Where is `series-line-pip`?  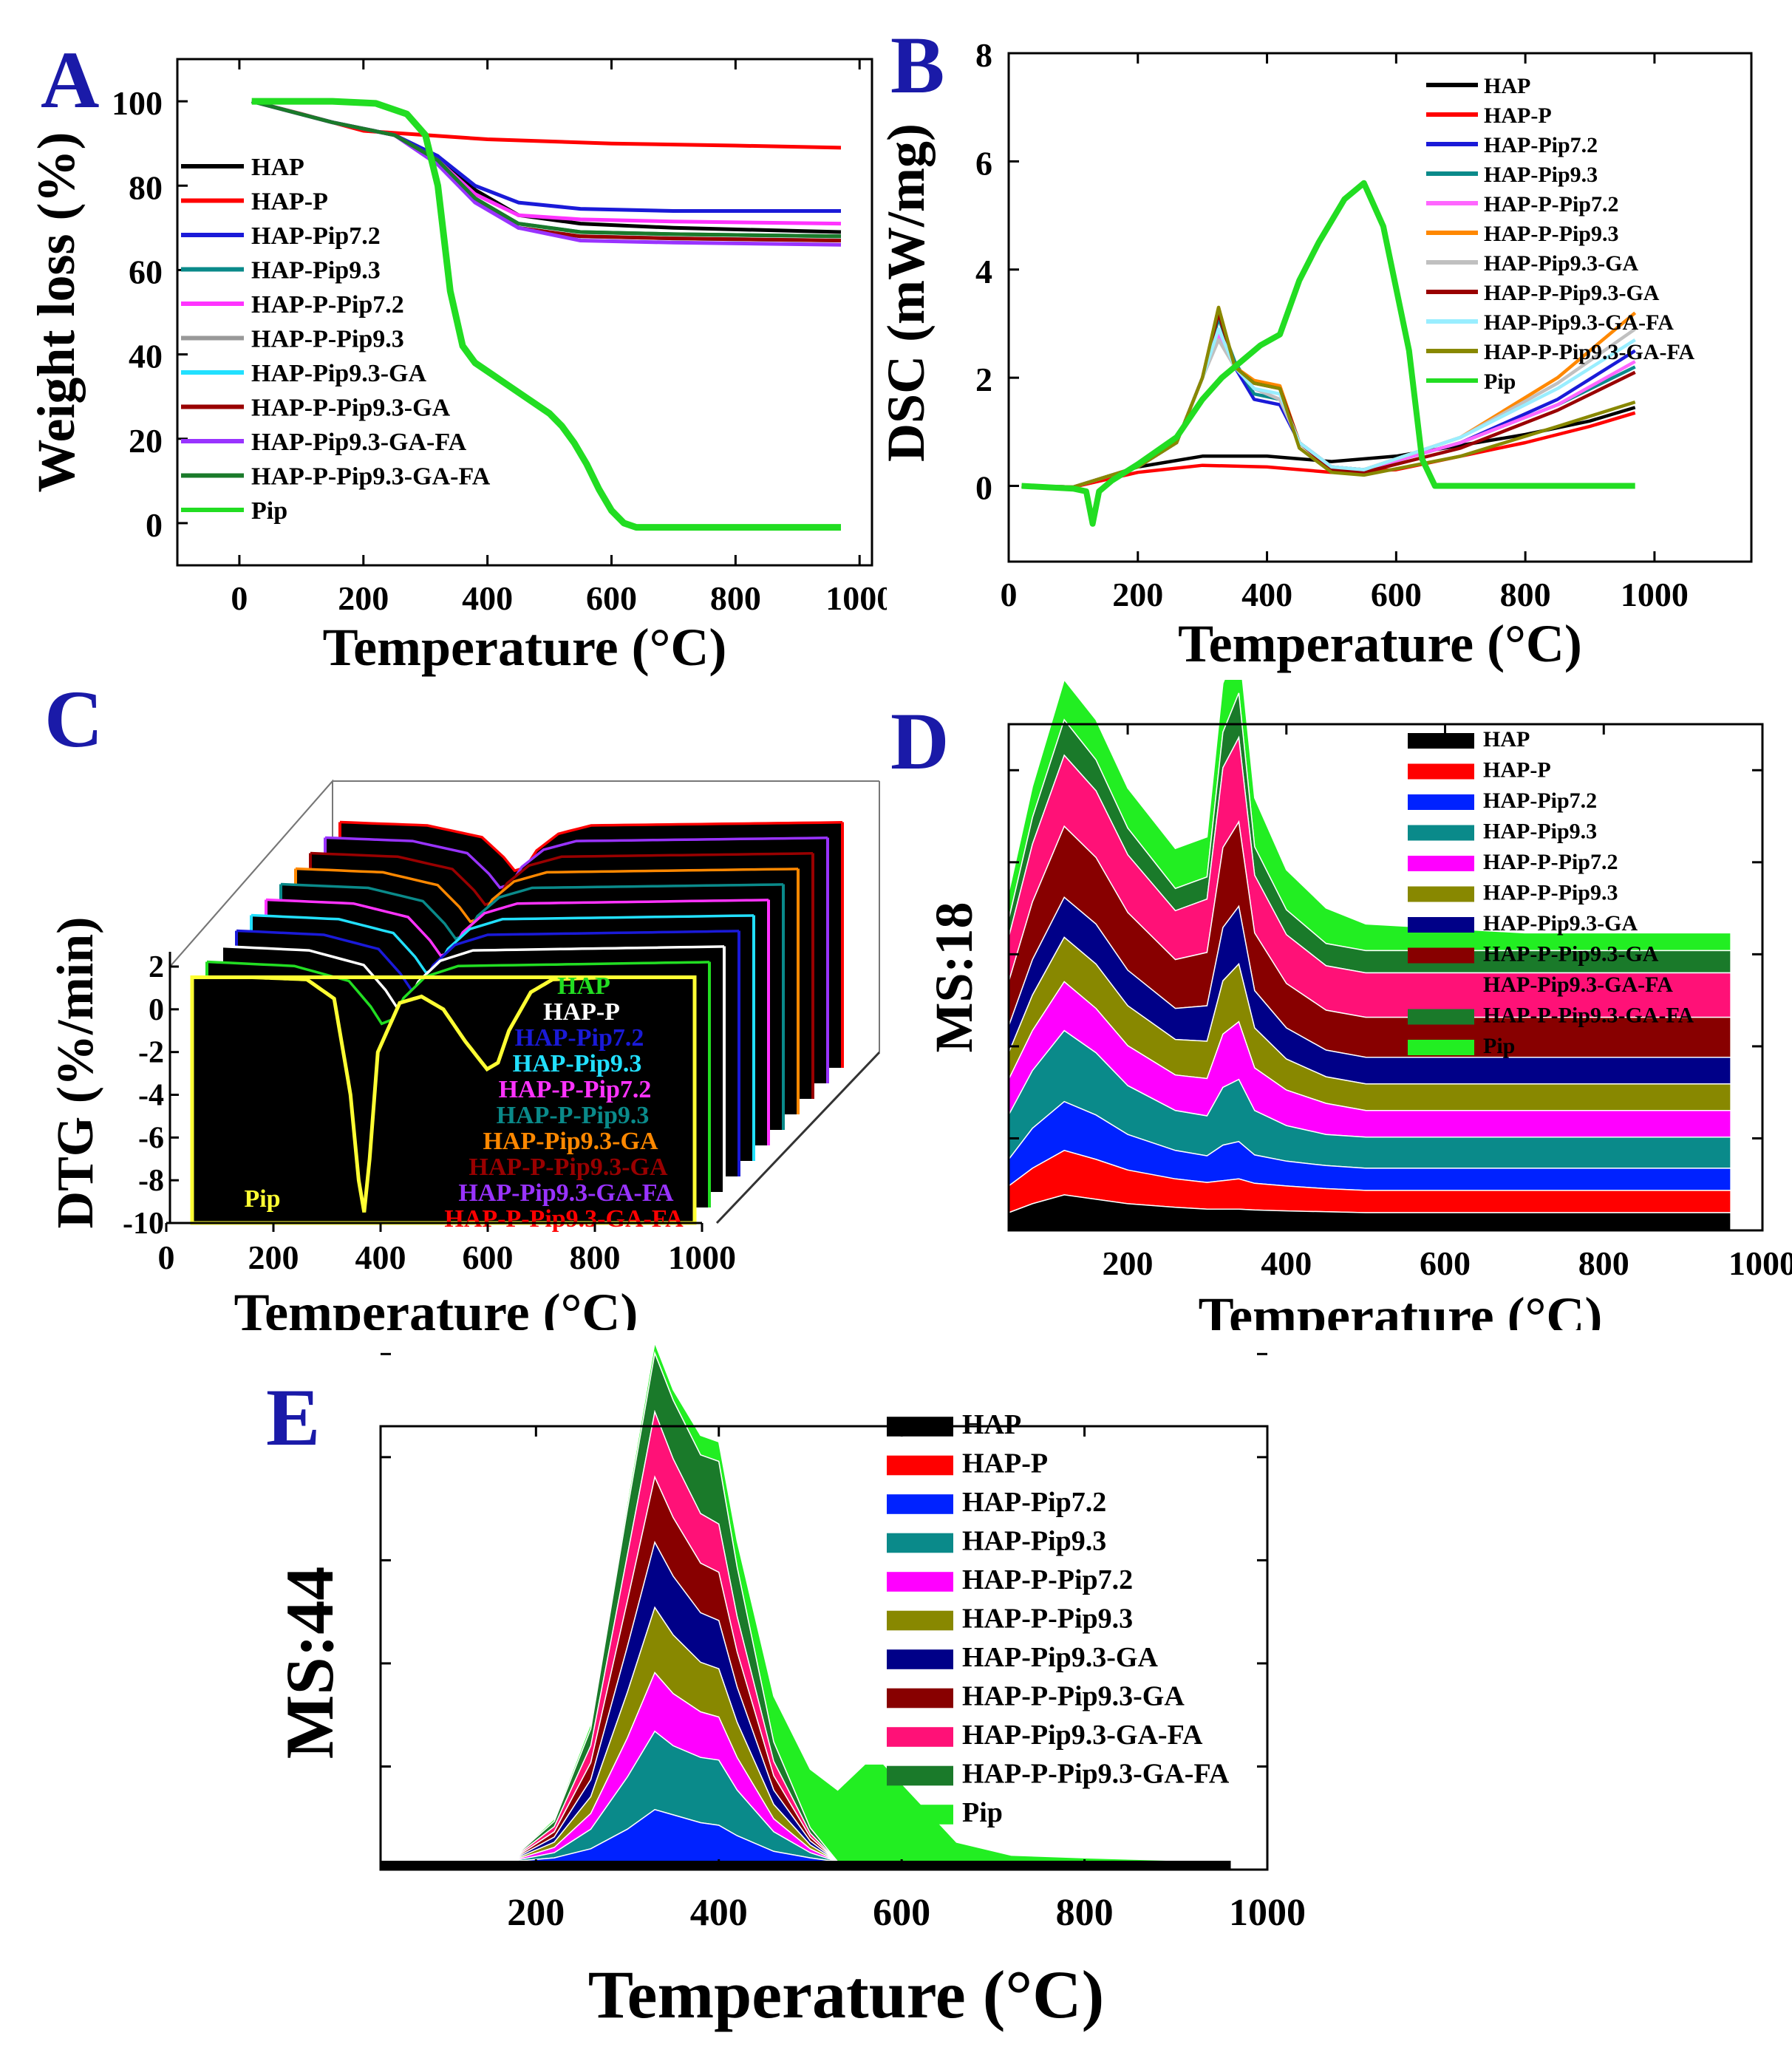
series-line-pip is located at coordinates (1328, 353).